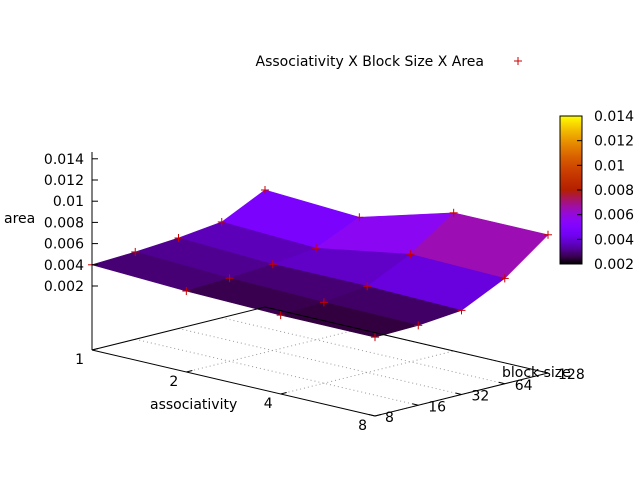 This screenshot has width=640, height=485. What do you see at coordinates (268, 404) in the screenshot?
I see `x-tick-label: 4` at bounding box center [268, 404].